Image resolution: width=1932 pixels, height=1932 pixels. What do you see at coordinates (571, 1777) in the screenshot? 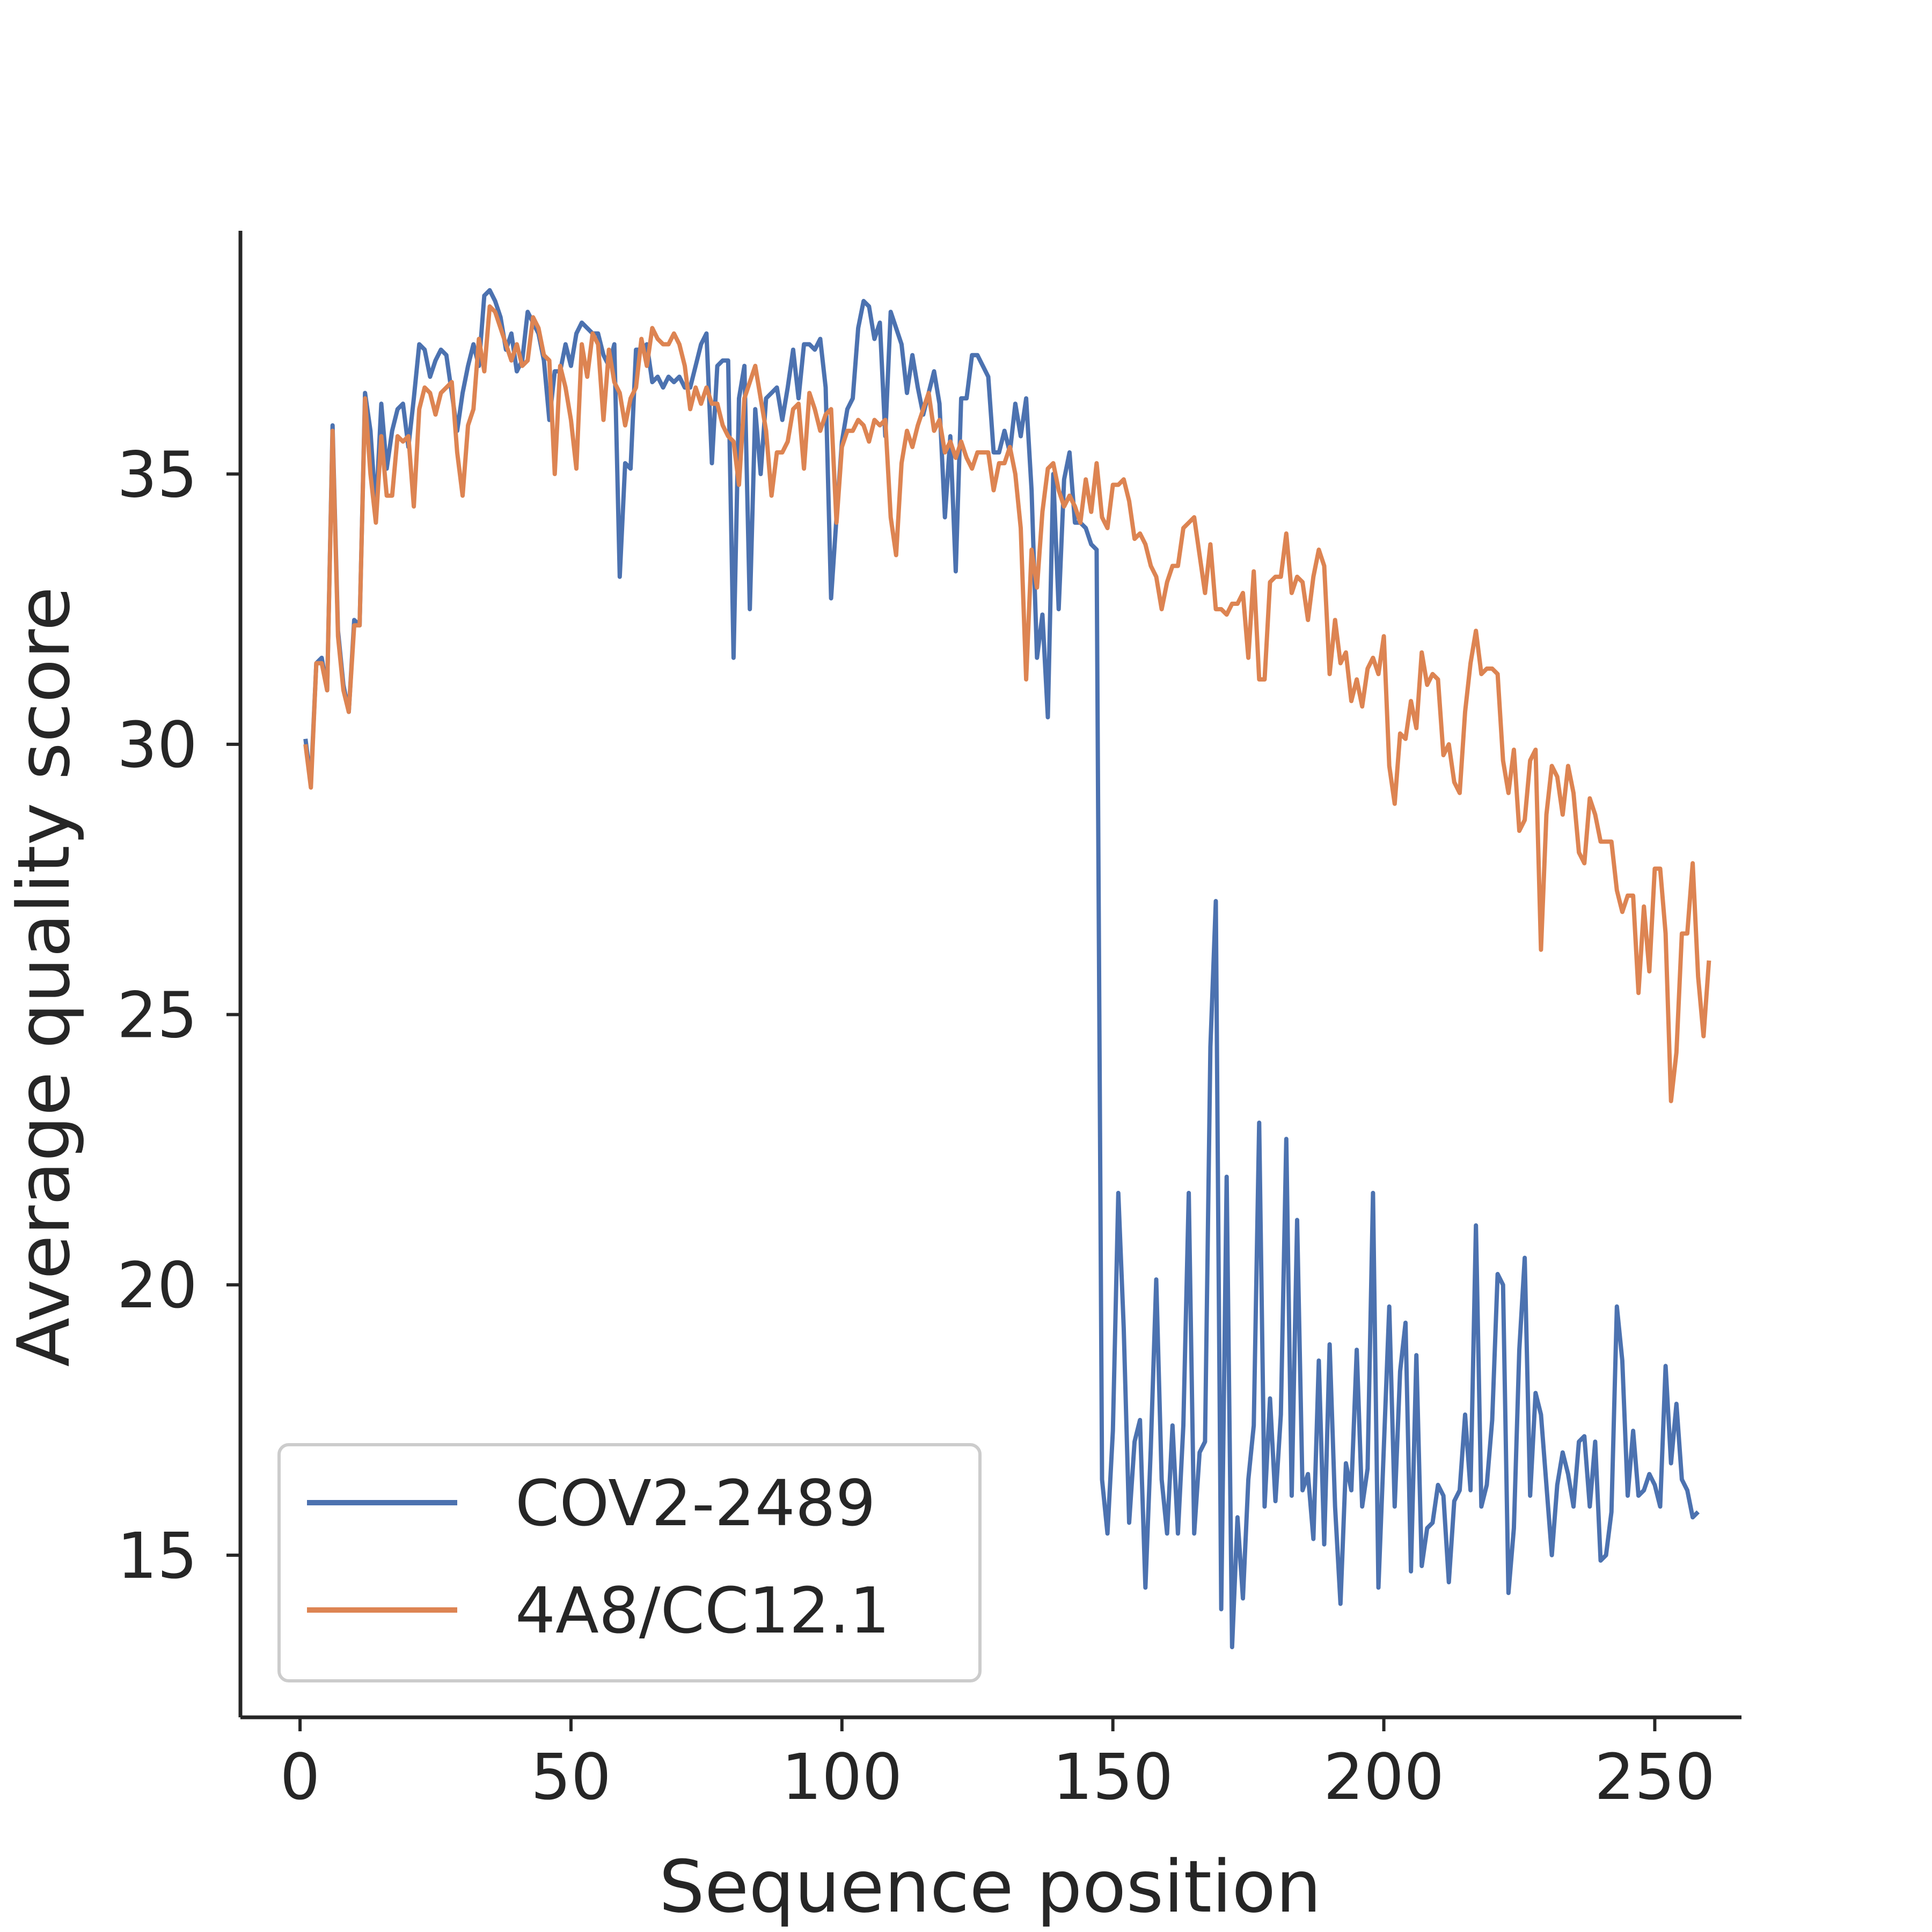
I see `x-tick-label: 50` at bounding box center [571, 1777].